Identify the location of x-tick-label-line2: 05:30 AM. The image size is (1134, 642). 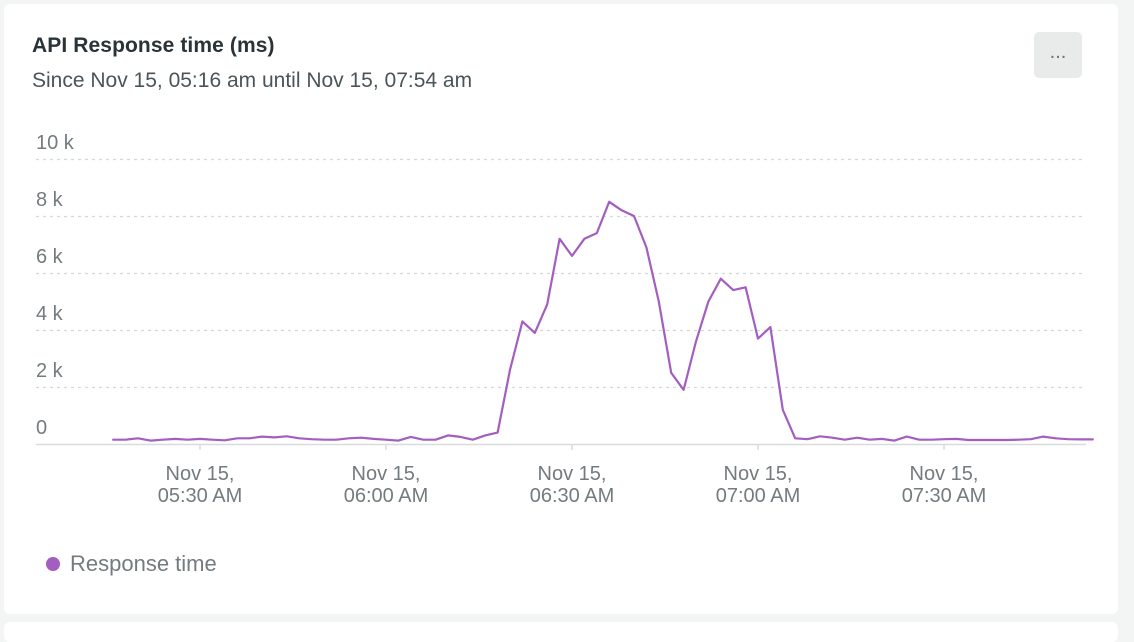
(200, 496).